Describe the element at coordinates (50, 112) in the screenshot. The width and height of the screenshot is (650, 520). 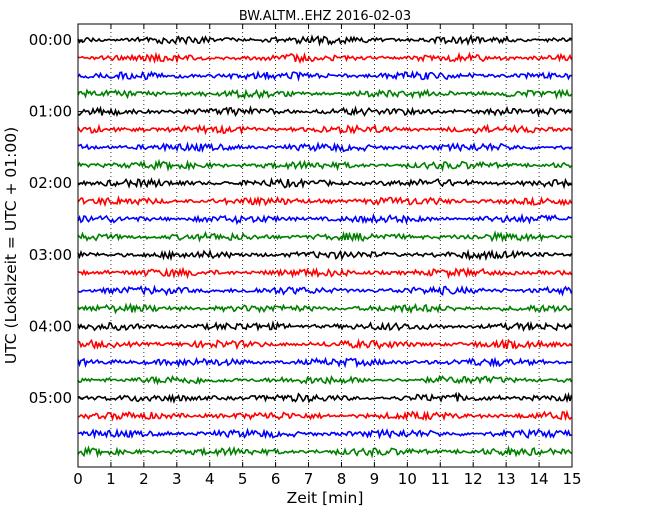
I see `y-tick-label: 01:00` at that location.